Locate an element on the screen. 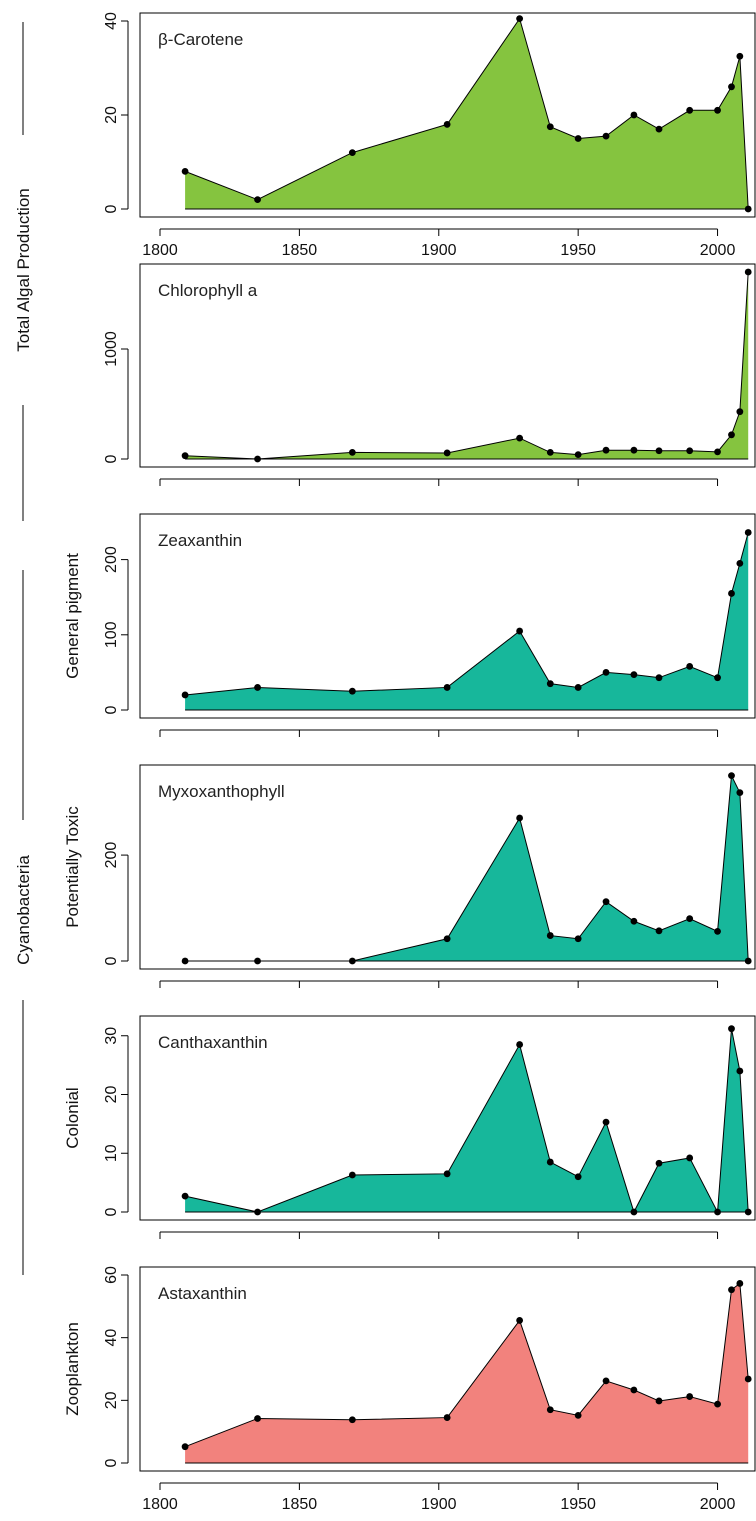  panel-title: Myxoxanthophyll is located at coordinates (221, 791).